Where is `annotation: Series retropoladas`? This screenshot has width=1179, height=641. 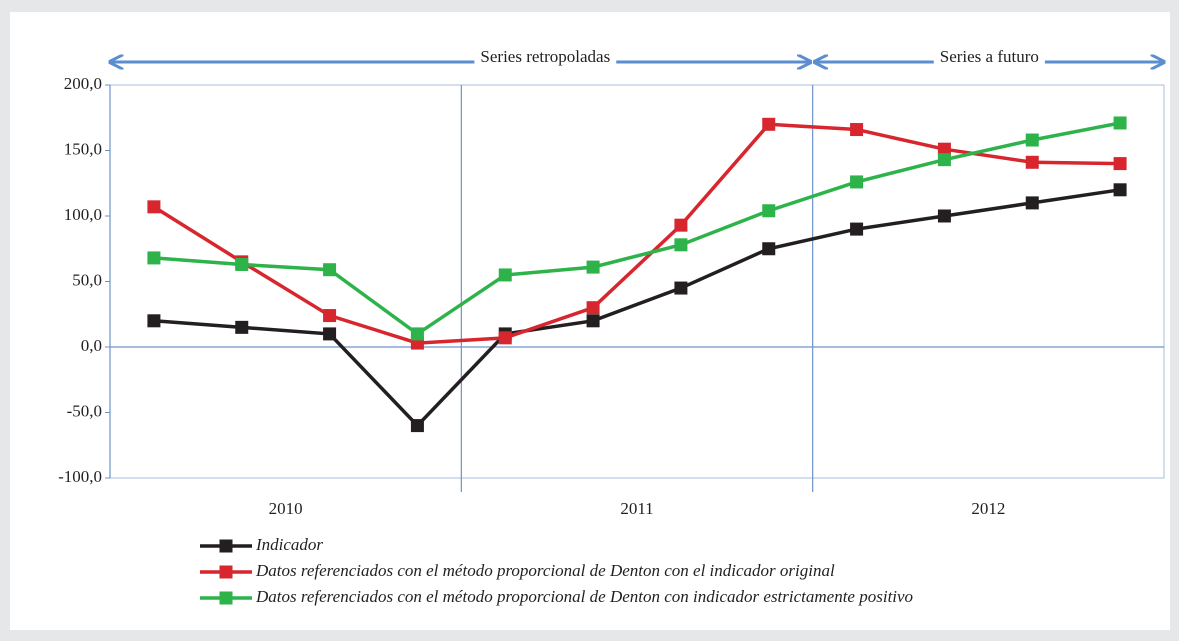 annotation: Series retropoladas is located at coordinates (545, 56).